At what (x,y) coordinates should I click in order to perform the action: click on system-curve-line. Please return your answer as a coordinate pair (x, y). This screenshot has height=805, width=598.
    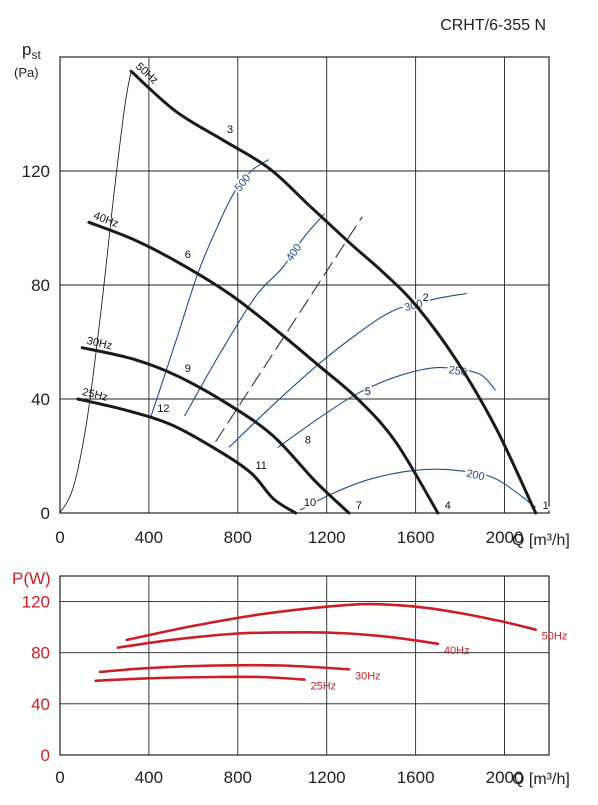
    Looking at the image, I should click on (95, 292).